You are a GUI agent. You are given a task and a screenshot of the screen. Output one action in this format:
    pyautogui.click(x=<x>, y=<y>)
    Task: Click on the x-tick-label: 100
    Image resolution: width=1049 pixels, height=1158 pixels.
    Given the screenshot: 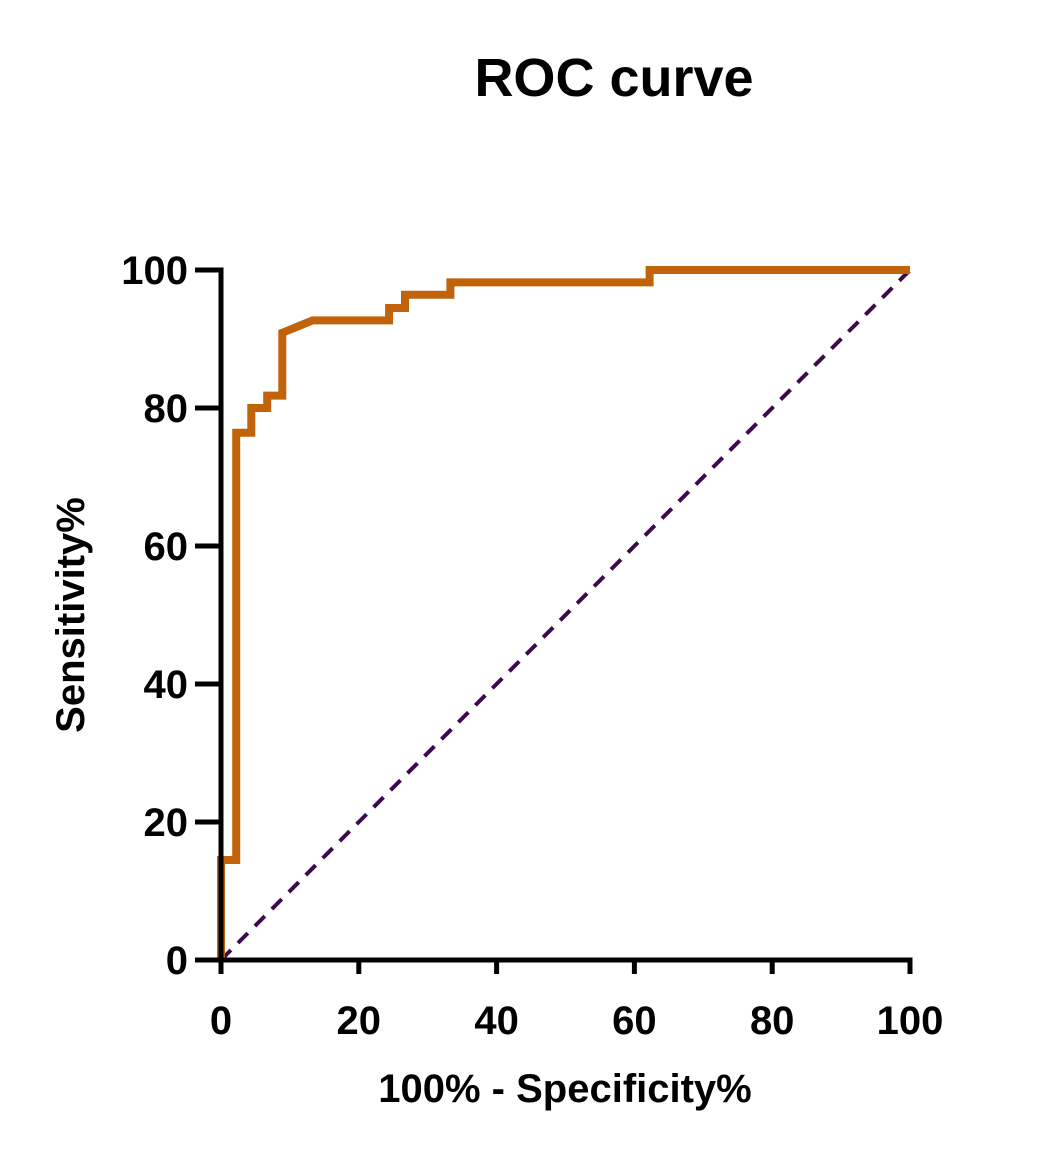 What is the action you would take?
    pyautogui.click(x=910, y=1021)
    